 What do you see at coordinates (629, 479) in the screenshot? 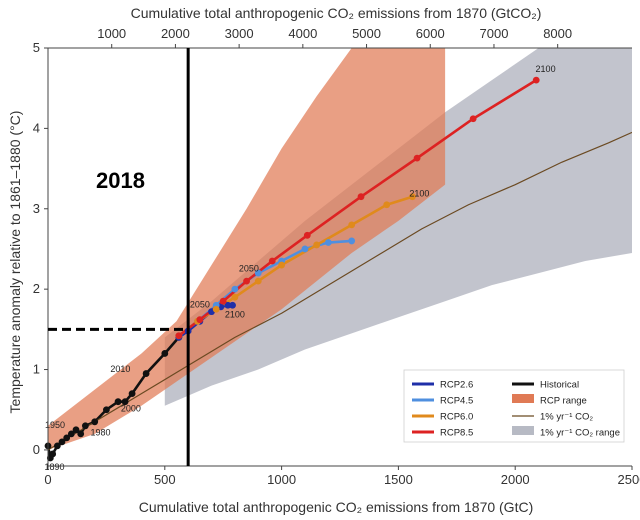
I see `x-tick-label: 2500` at bounding box center [629, 479].